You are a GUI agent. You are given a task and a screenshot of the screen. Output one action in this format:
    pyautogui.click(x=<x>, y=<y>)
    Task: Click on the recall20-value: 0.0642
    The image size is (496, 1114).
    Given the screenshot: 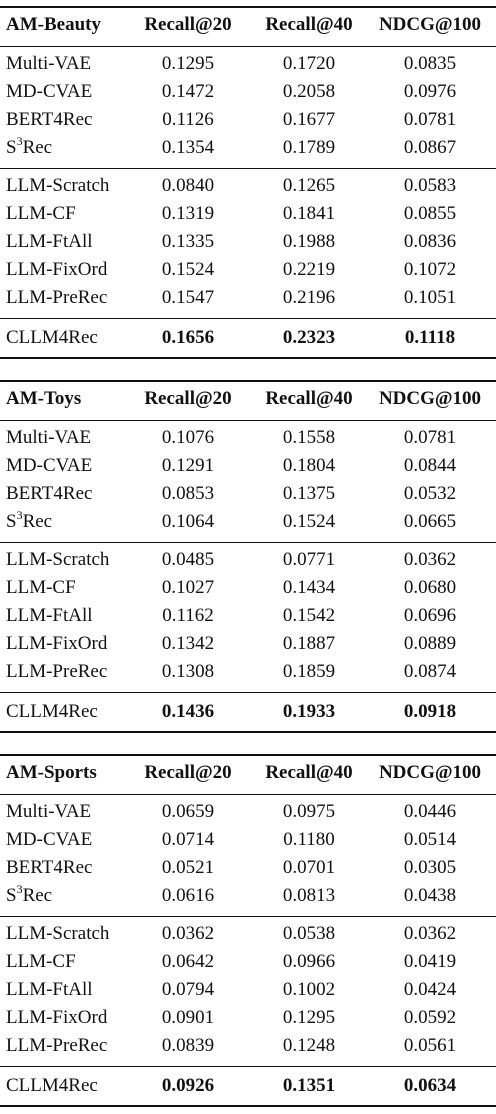 What is the action you would take?
    pyautogui.click(x=188, y=961)
    